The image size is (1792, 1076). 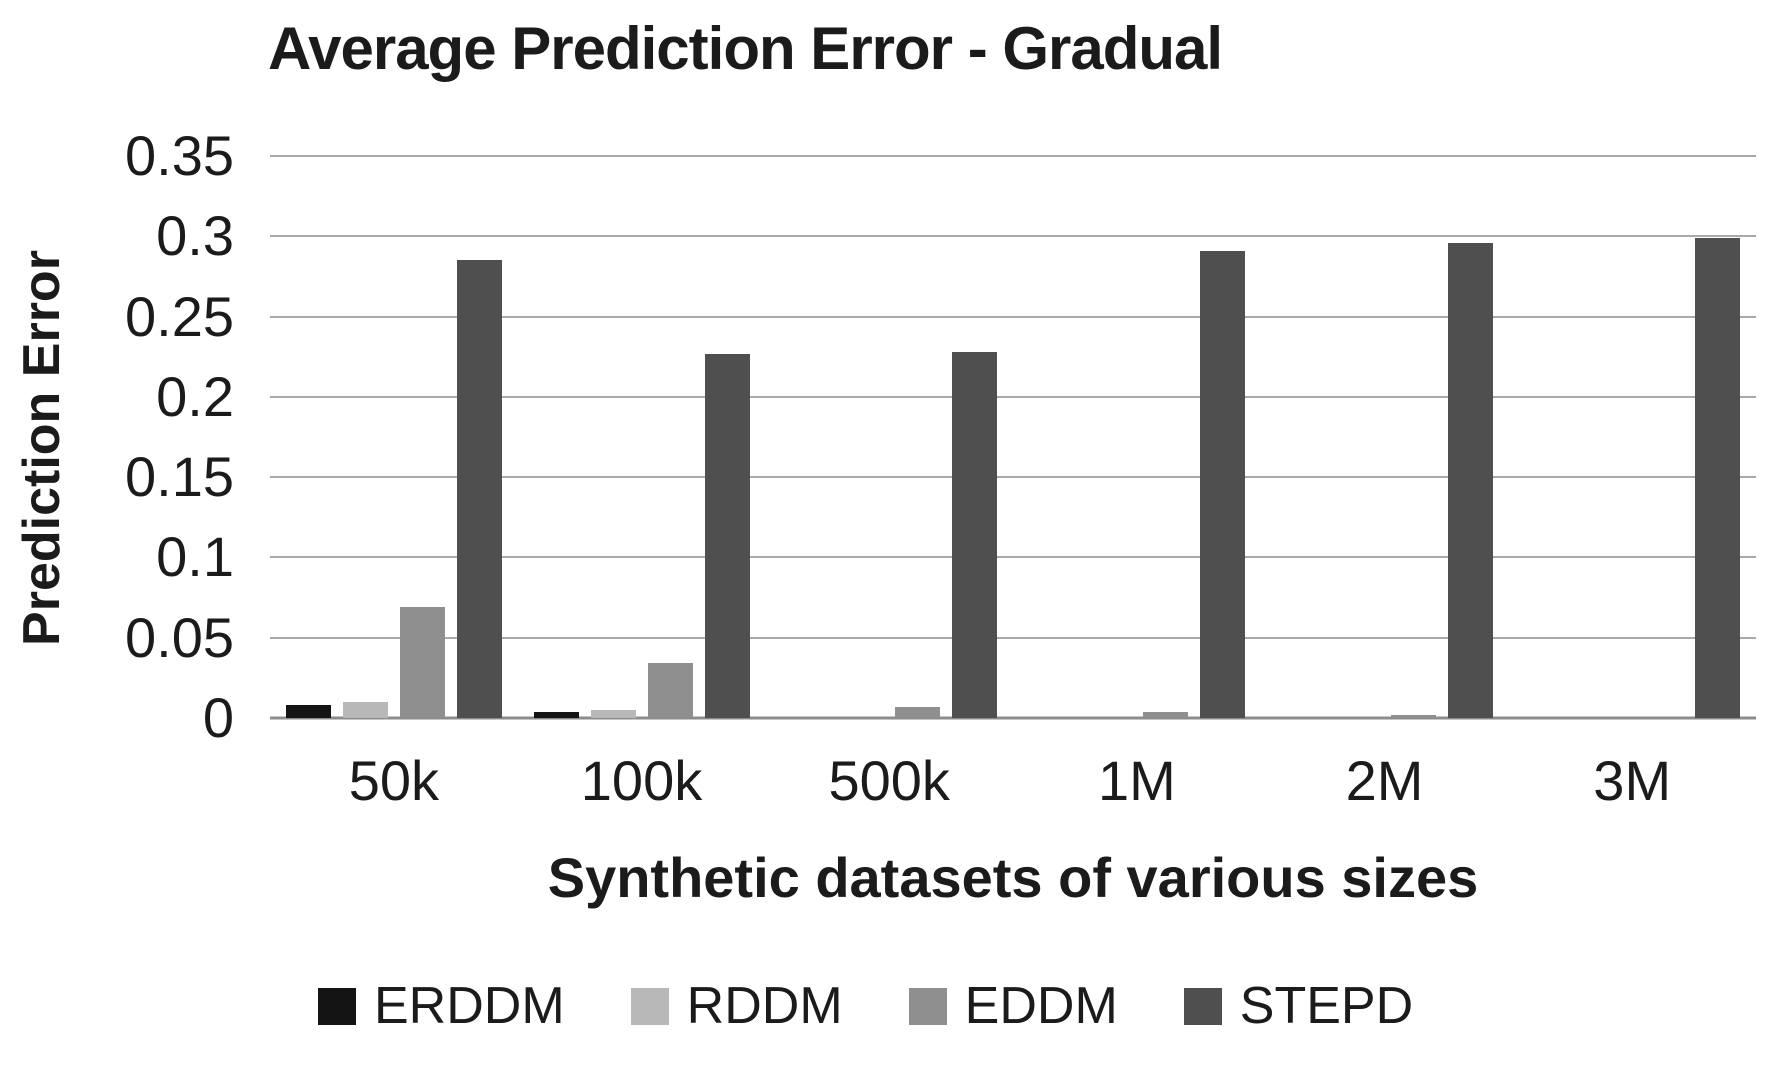 What do you see at coordinates (745, 48) in the screenshot?
I see `chart-title: Average Prediction Error - Gradual` at bounding box center [745, 48].